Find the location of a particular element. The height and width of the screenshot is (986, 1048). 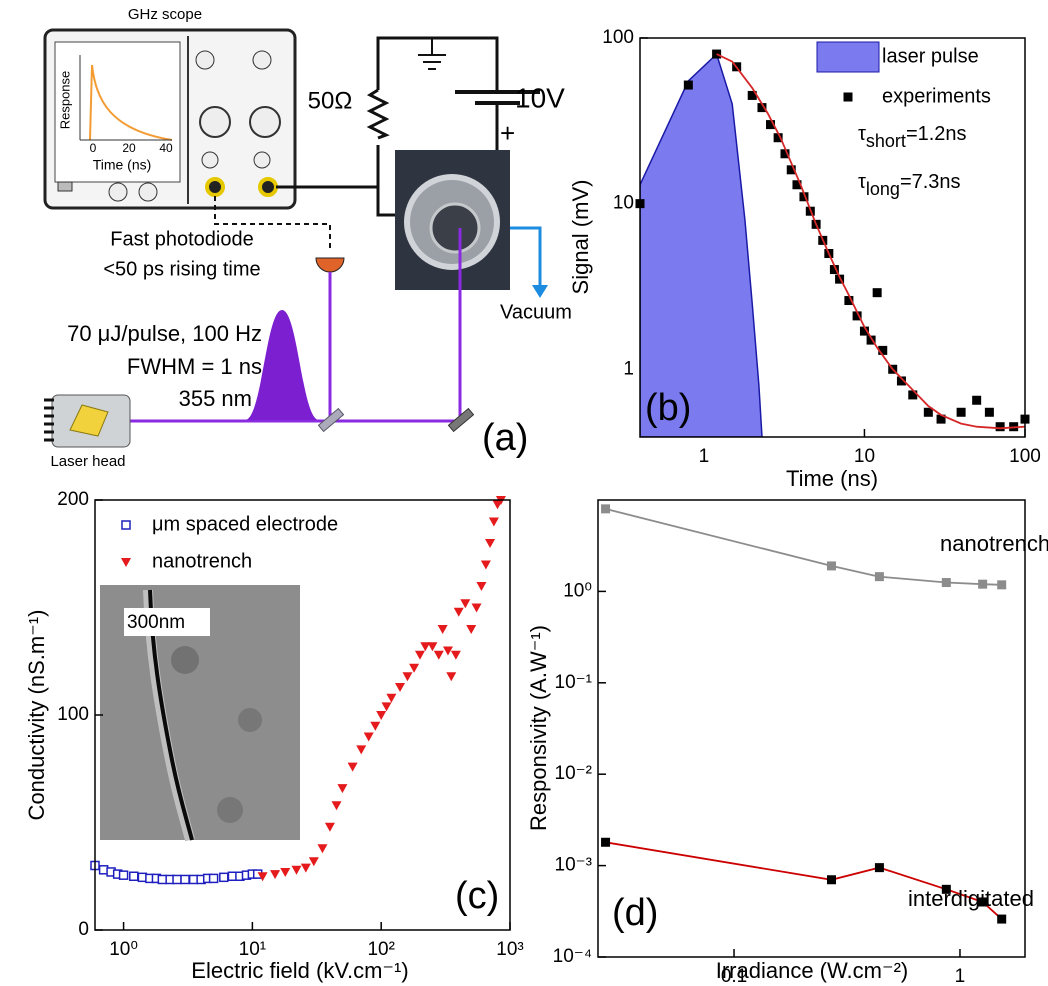

y-tick-label: 1 is located at coordinates (628, 368).